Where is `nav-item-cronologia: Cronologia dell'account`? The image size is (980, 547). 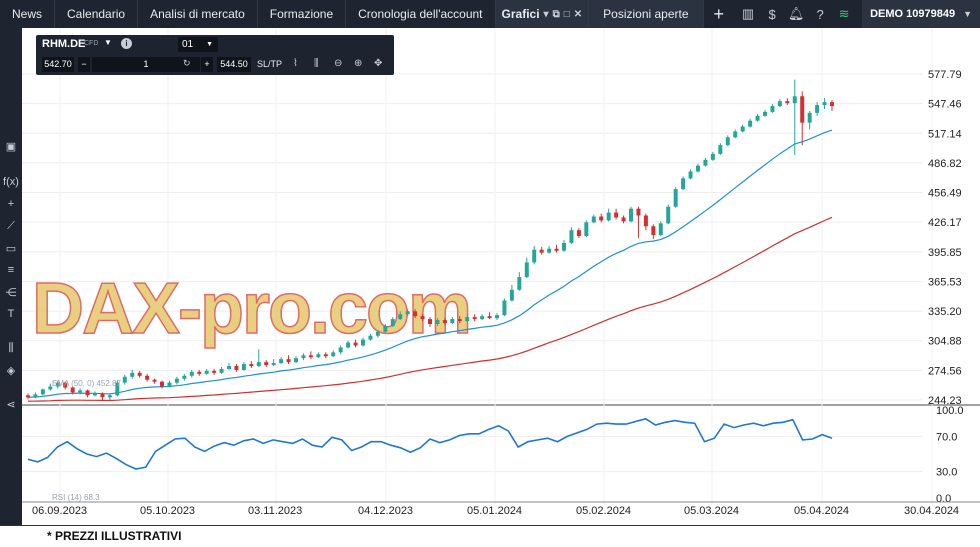 nav-item-cronologia: Cronologia dell'account is located at coordinates (421, 14).